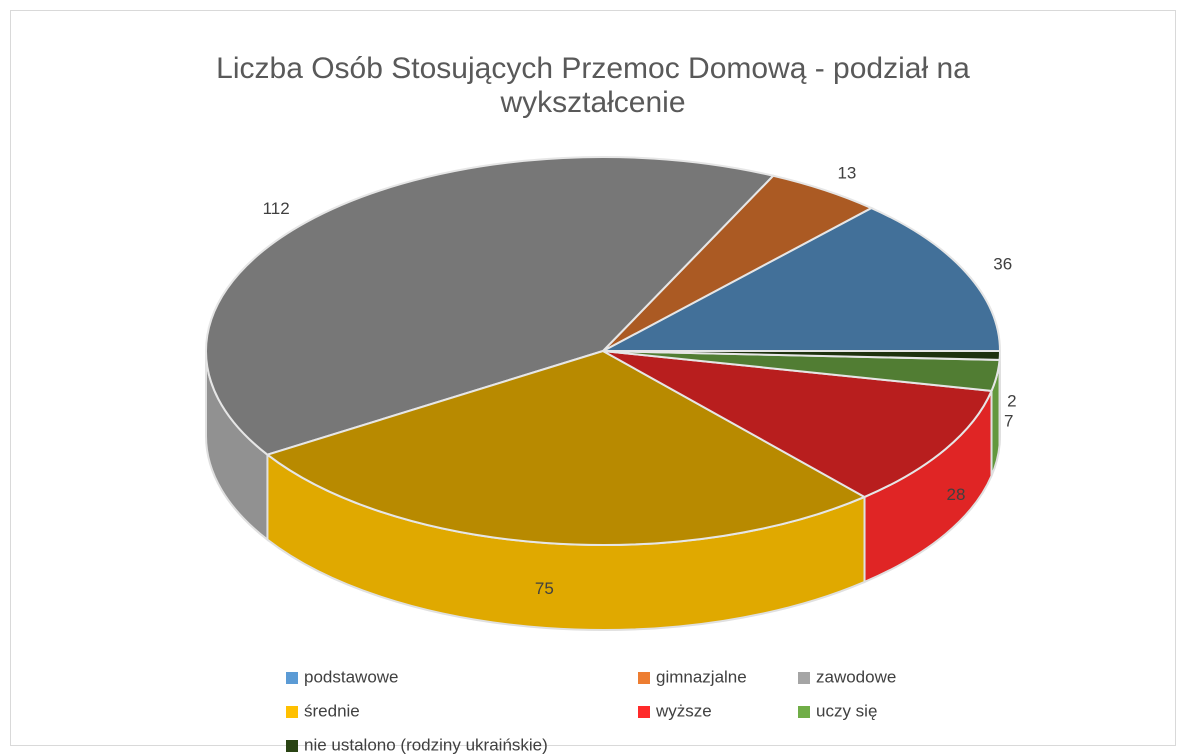 This screenshot has width=1186, height=756. Describe the element at coordinates (276, 208) in the screenshot. I see `data-label: 112` at that location.